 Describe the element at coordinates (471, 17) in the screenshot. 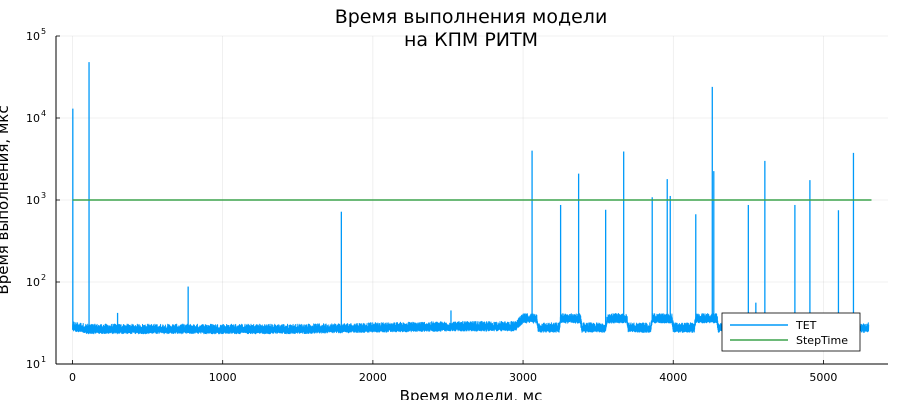

I see `chart-title-line-1: Время выполнения модели` at that location.